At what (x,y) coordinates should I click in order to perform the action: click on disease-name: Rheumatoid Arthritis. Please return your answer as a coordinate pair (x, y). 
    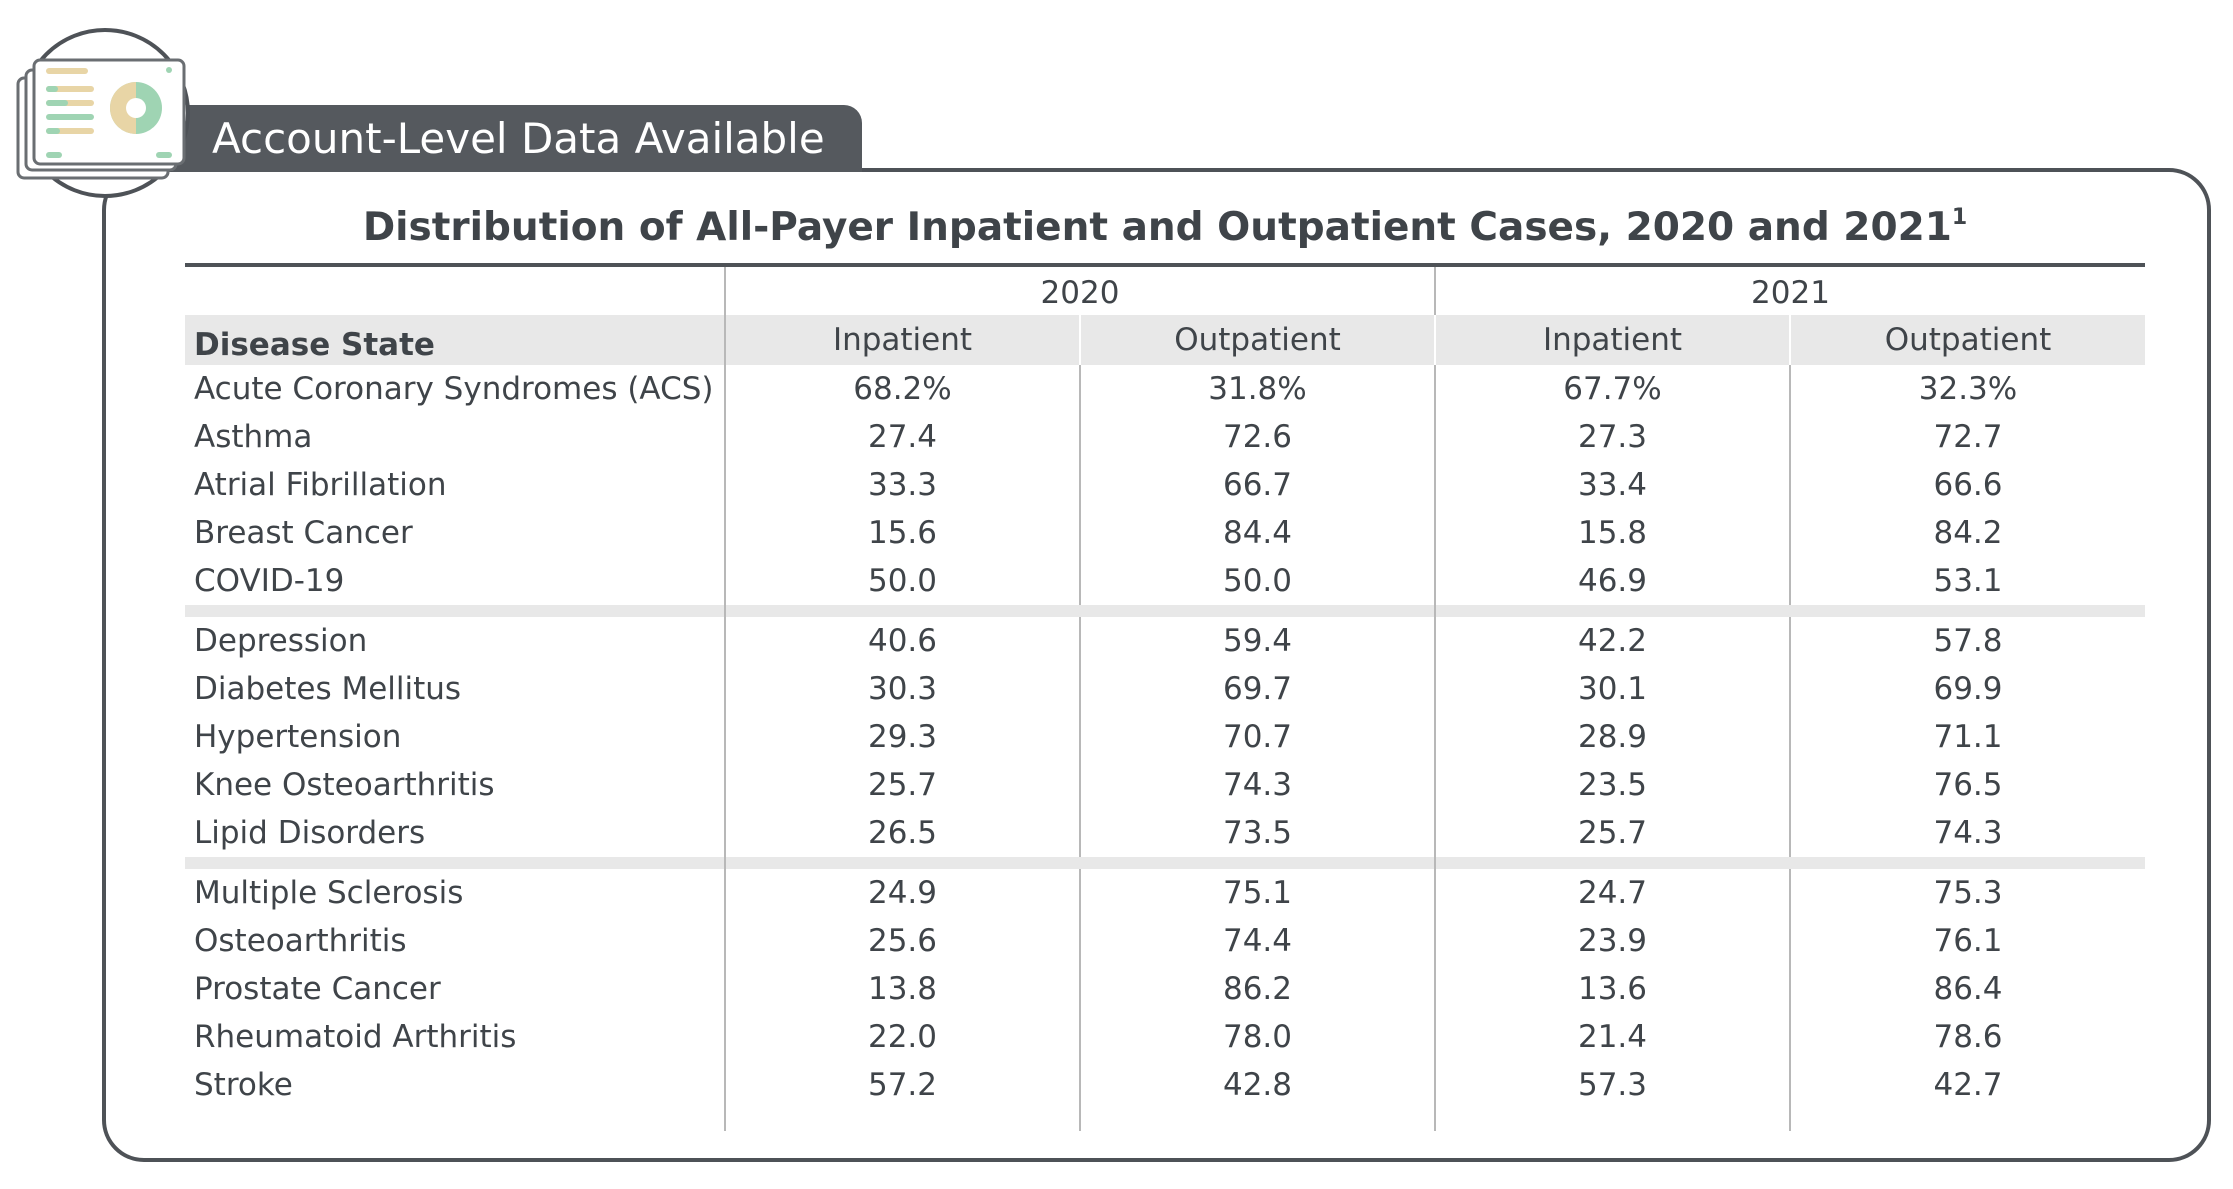
    Looking at the image, I should click on (355, 1037).